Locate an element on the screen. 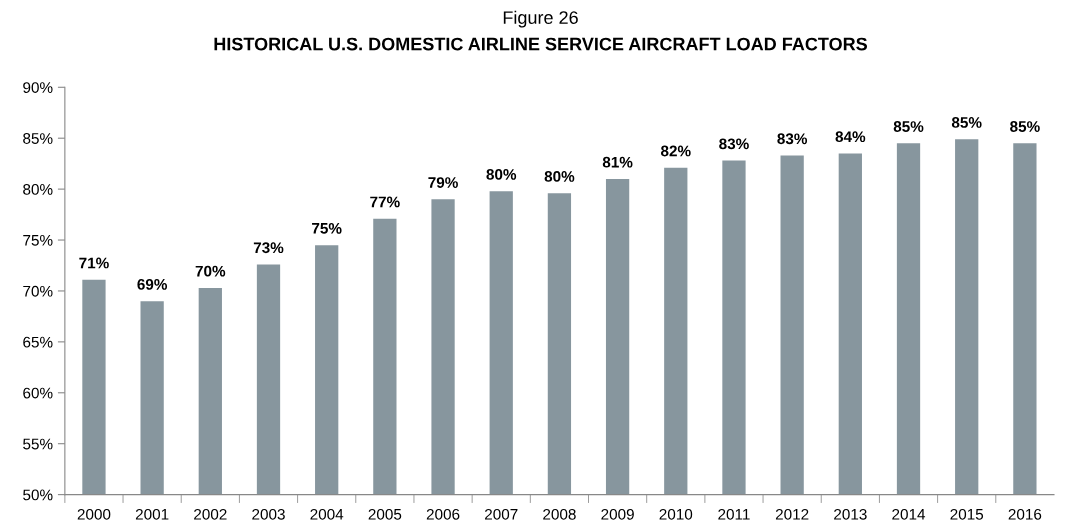 The width and height of the screenshot is (1081, 529). x-tick-label: 2006 is located at coordinates (443, 514).